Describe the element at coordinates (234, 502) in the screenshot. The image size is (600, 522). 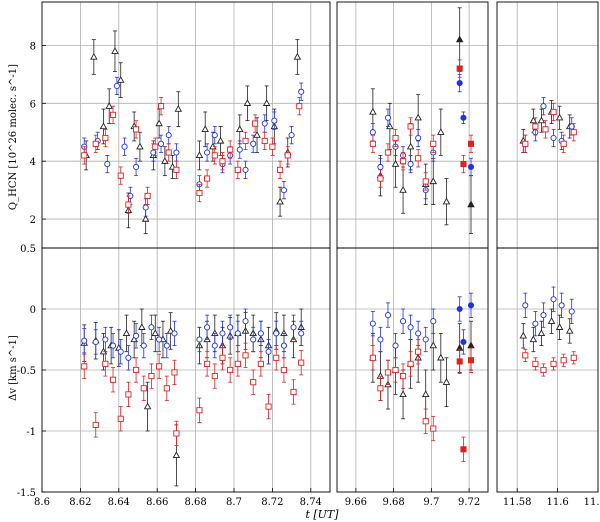
I see `x-tick-label: 8.7` at that location.